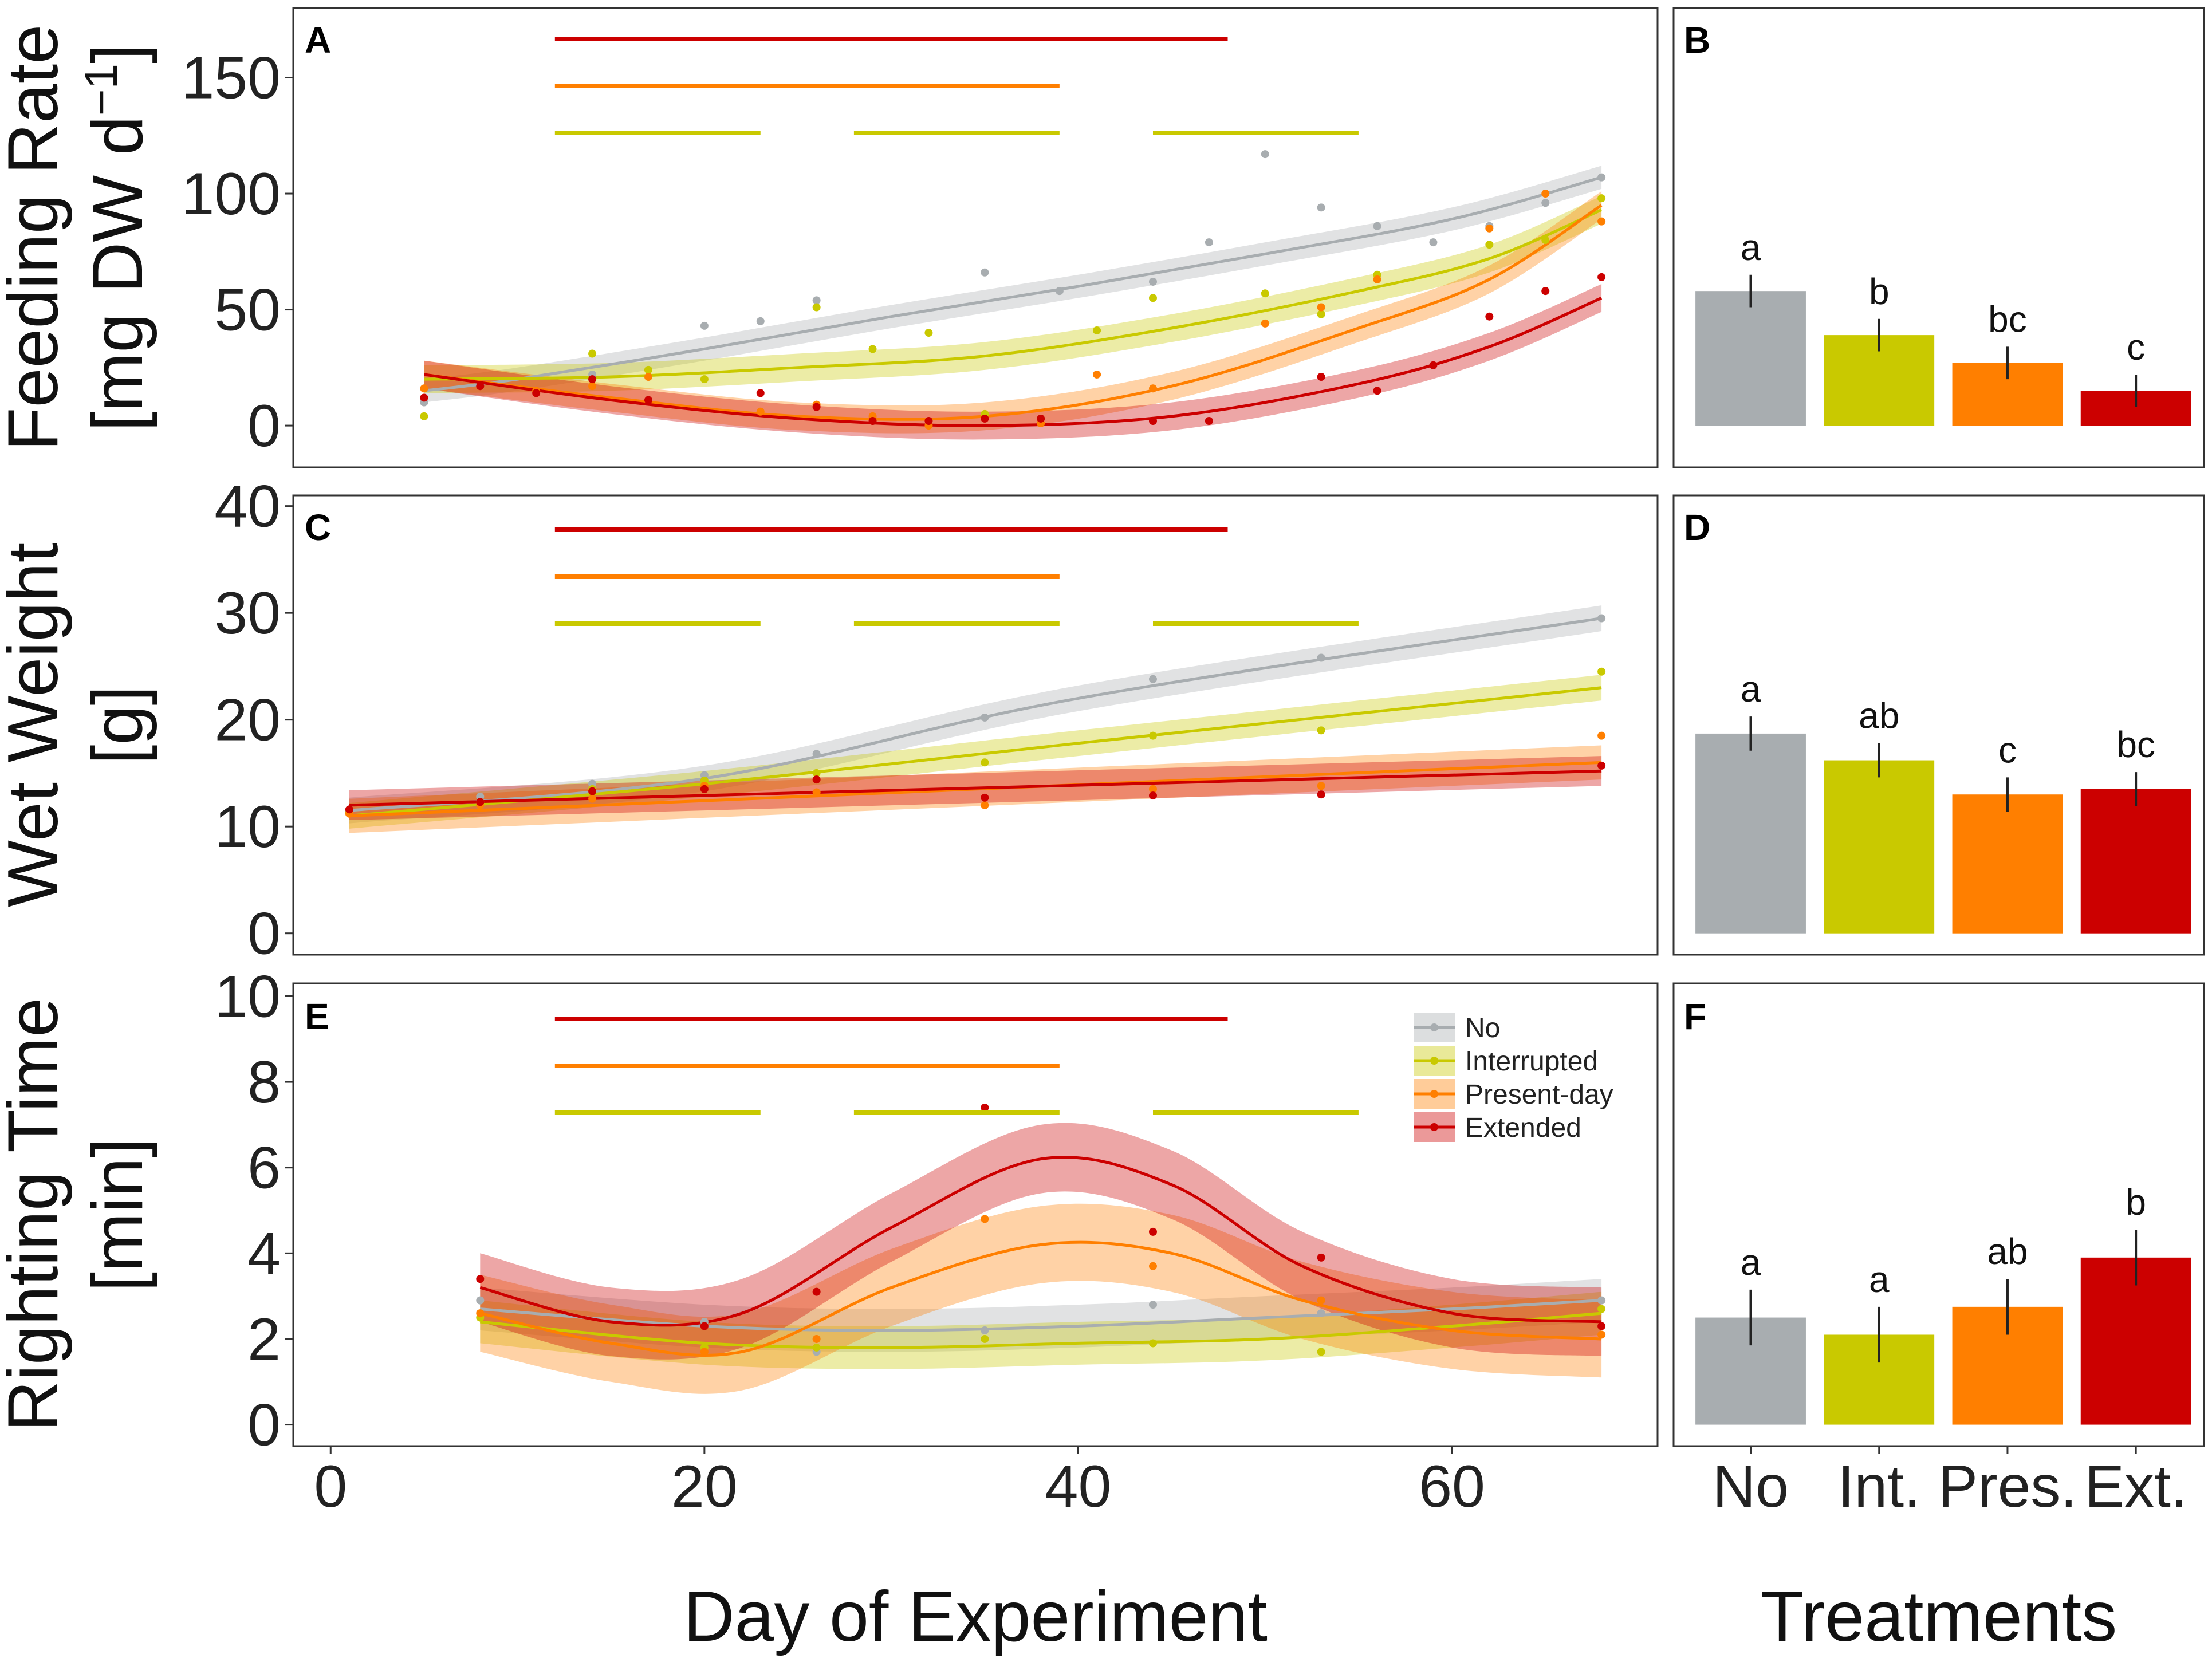 The height and width of the screenshot is (1666, 2212). I want to click on legend-label-extended: Extended, so click(1523, 1128).